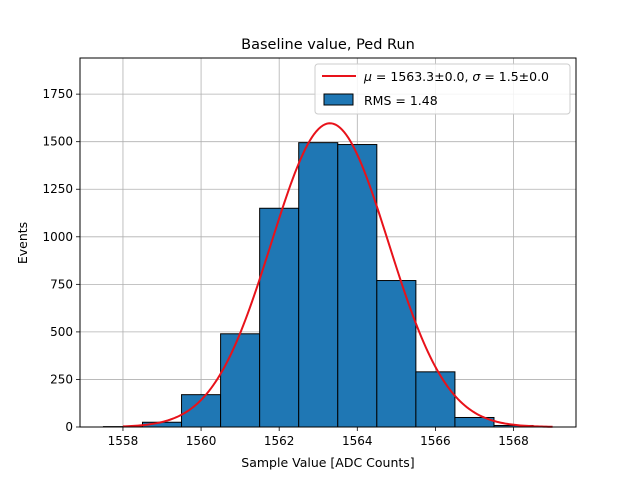 This screenshot has height=480, width=640. I want to click on y-tick-label: 1750, so click(57, 94).